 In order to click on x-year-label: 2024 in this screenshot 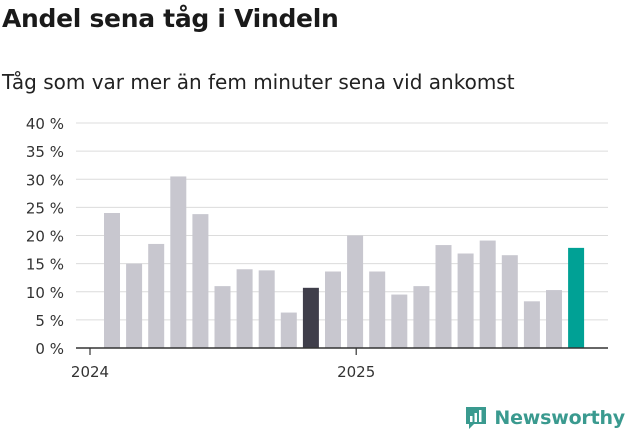, I will do `click(90, 372)`.